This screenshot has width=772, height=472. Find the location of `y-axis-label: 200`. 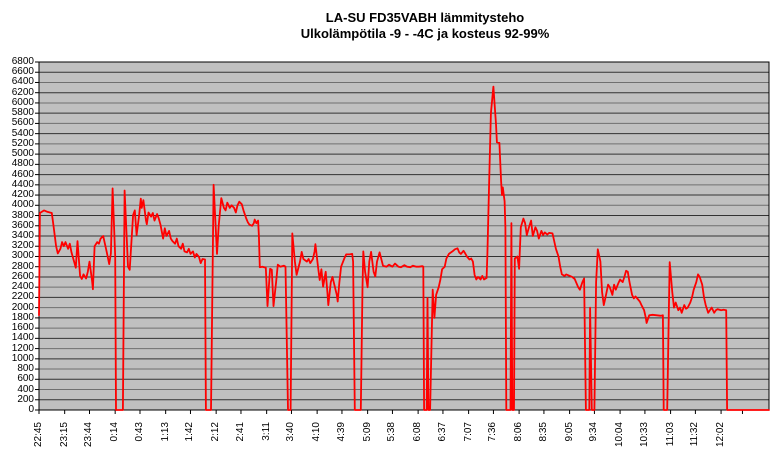

y-axis-label: 200 is located at coordinates (25, 399).